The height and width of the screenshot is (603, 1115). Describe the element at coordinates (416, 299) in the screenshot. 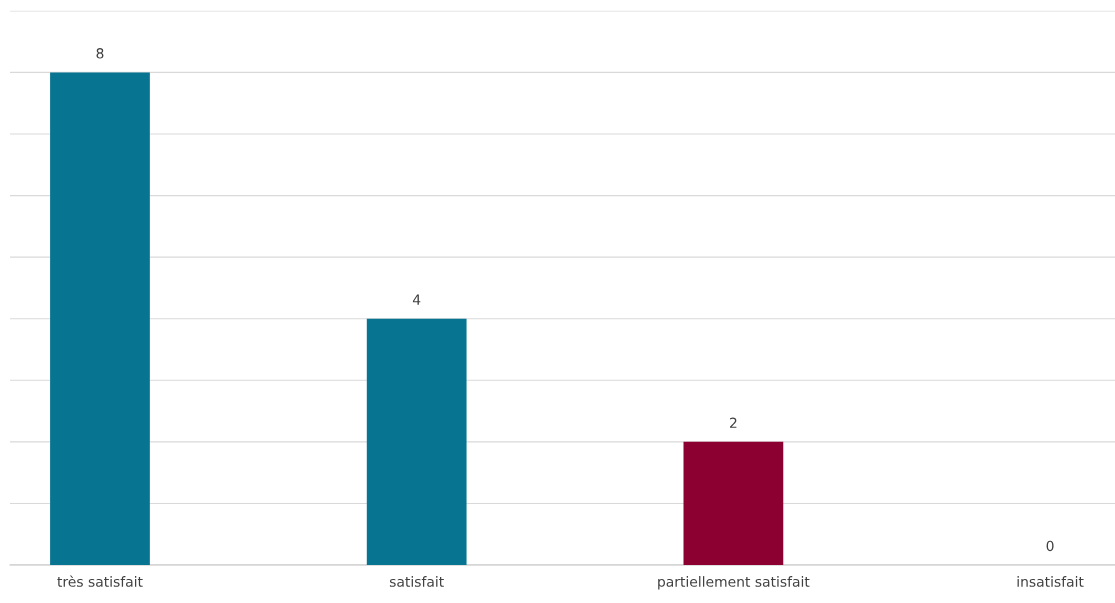

I see `data-label: 4` at that location.